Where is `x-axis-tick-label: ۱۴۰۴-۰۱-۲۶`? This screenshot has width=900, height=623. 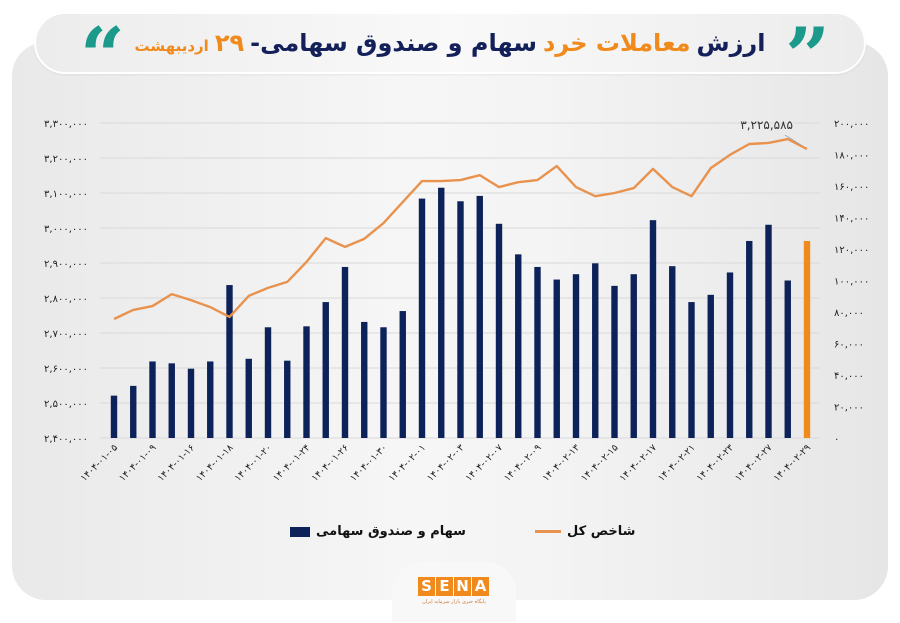
x-axis-tick-label: ۱۴۰۴-۰۱-۲۶ is located at coordinates (330, 462).